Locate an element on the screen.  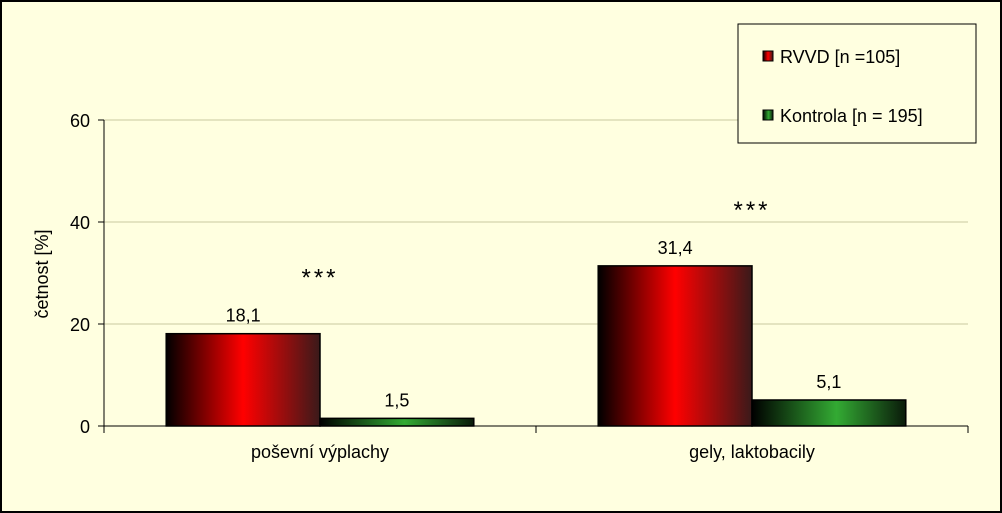
legend: RVVD [n =105] Kontrola [n = 195] is located at coordinates (857, 83).